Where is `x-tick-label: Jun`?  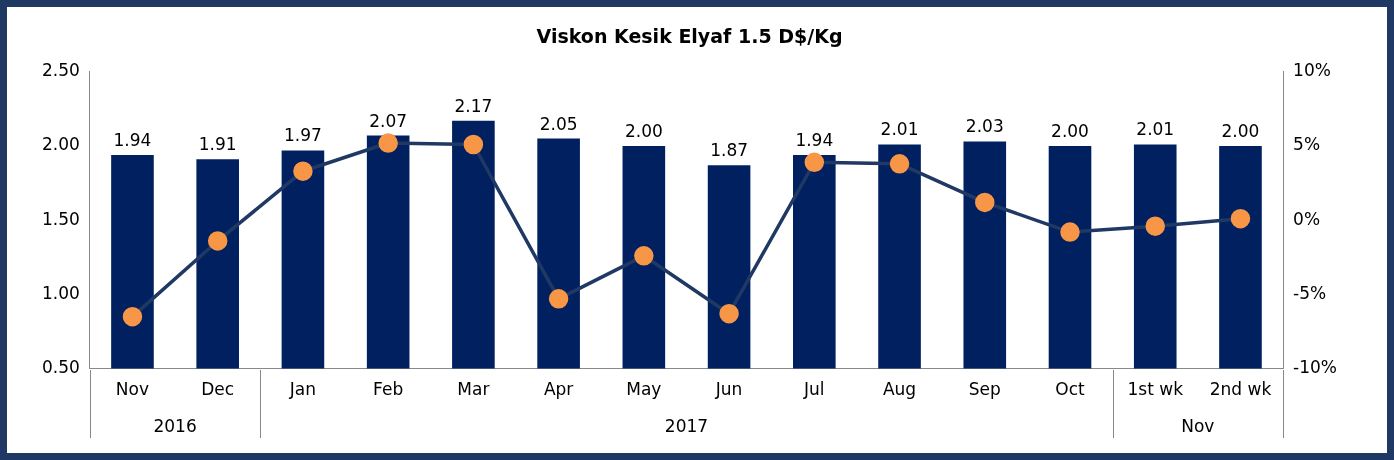 x-tick-label: Jun is located at coordinates (728, 389).